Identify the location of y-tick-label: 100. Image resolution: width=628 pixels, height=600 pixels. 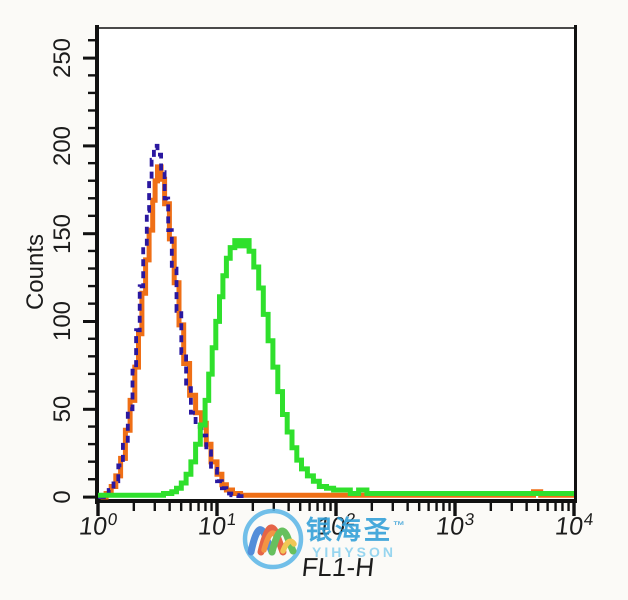
(62, 321).